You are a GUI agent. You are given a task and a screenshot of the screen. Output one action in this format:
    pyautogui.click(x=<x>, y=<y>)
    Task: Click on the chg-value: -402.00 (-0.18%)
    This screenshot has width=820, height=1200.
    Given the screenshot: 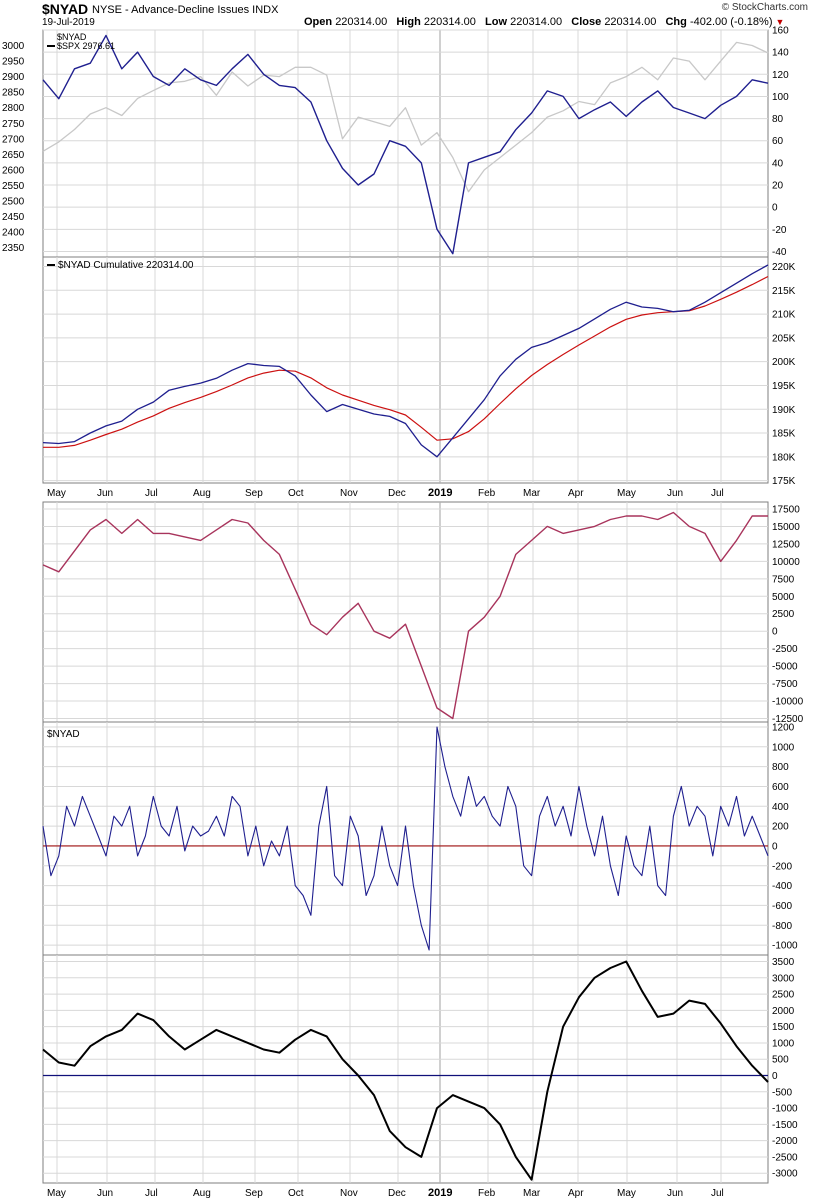 What is the action you would take?
    pyautogui.click(x=731, y=22)
    